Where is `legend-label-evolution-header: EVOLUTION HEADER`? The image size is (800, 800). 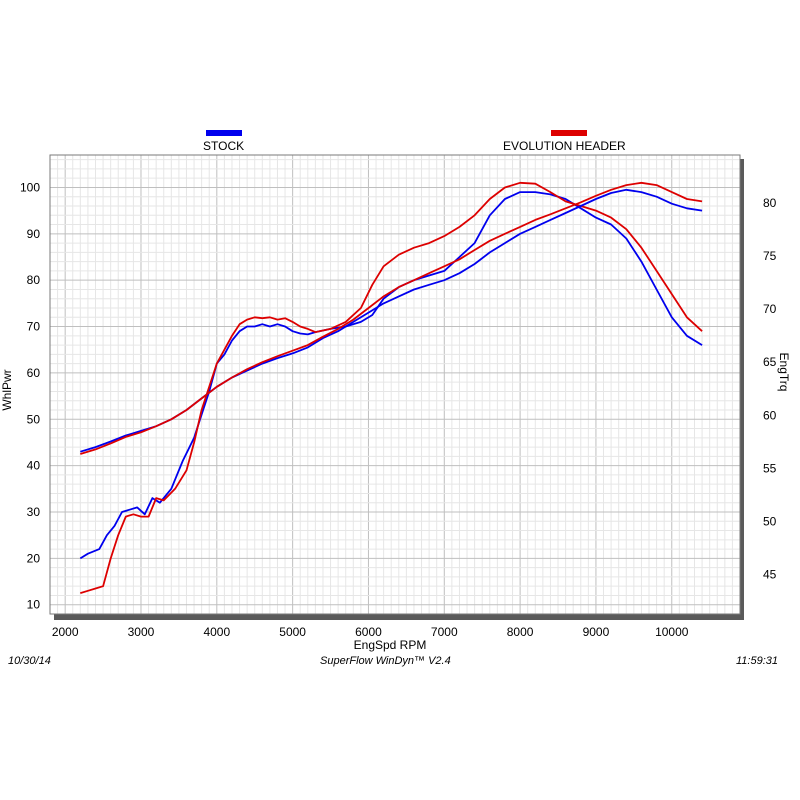 legend-label-evolution-header: EVOLUTION HEADER is located at coordinates (564, 146).